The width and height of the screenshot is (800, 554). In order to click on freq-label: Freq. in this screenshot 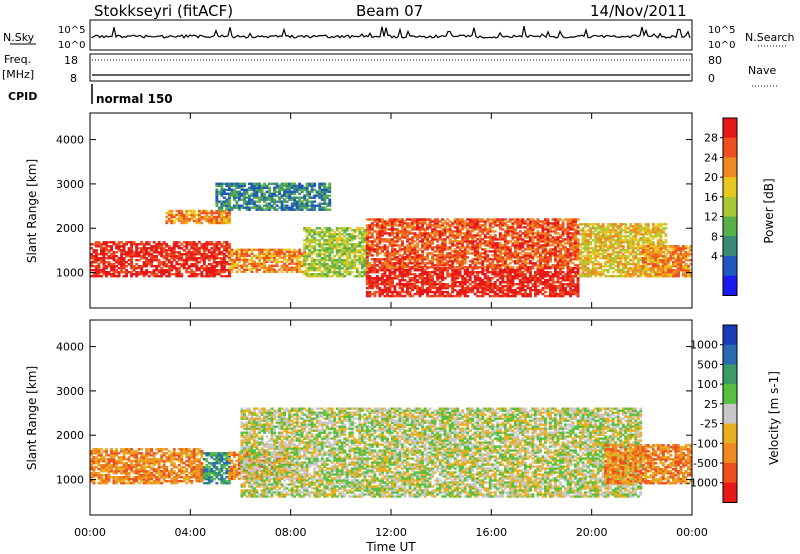, I will do `click(17, 59)`.